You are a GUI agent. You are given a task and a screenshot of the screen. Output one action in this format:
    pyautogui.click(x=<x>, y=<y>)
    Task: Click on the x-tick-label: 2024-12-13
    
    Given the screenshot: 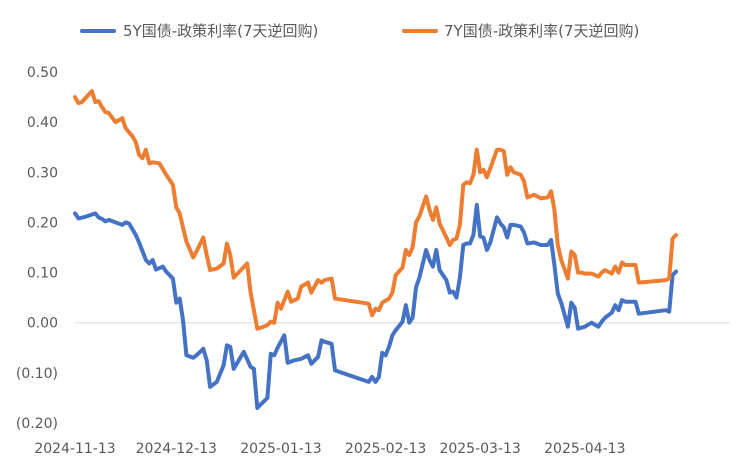 What is the action you would take?
    pyautogui.click(x=176, y=449)
    